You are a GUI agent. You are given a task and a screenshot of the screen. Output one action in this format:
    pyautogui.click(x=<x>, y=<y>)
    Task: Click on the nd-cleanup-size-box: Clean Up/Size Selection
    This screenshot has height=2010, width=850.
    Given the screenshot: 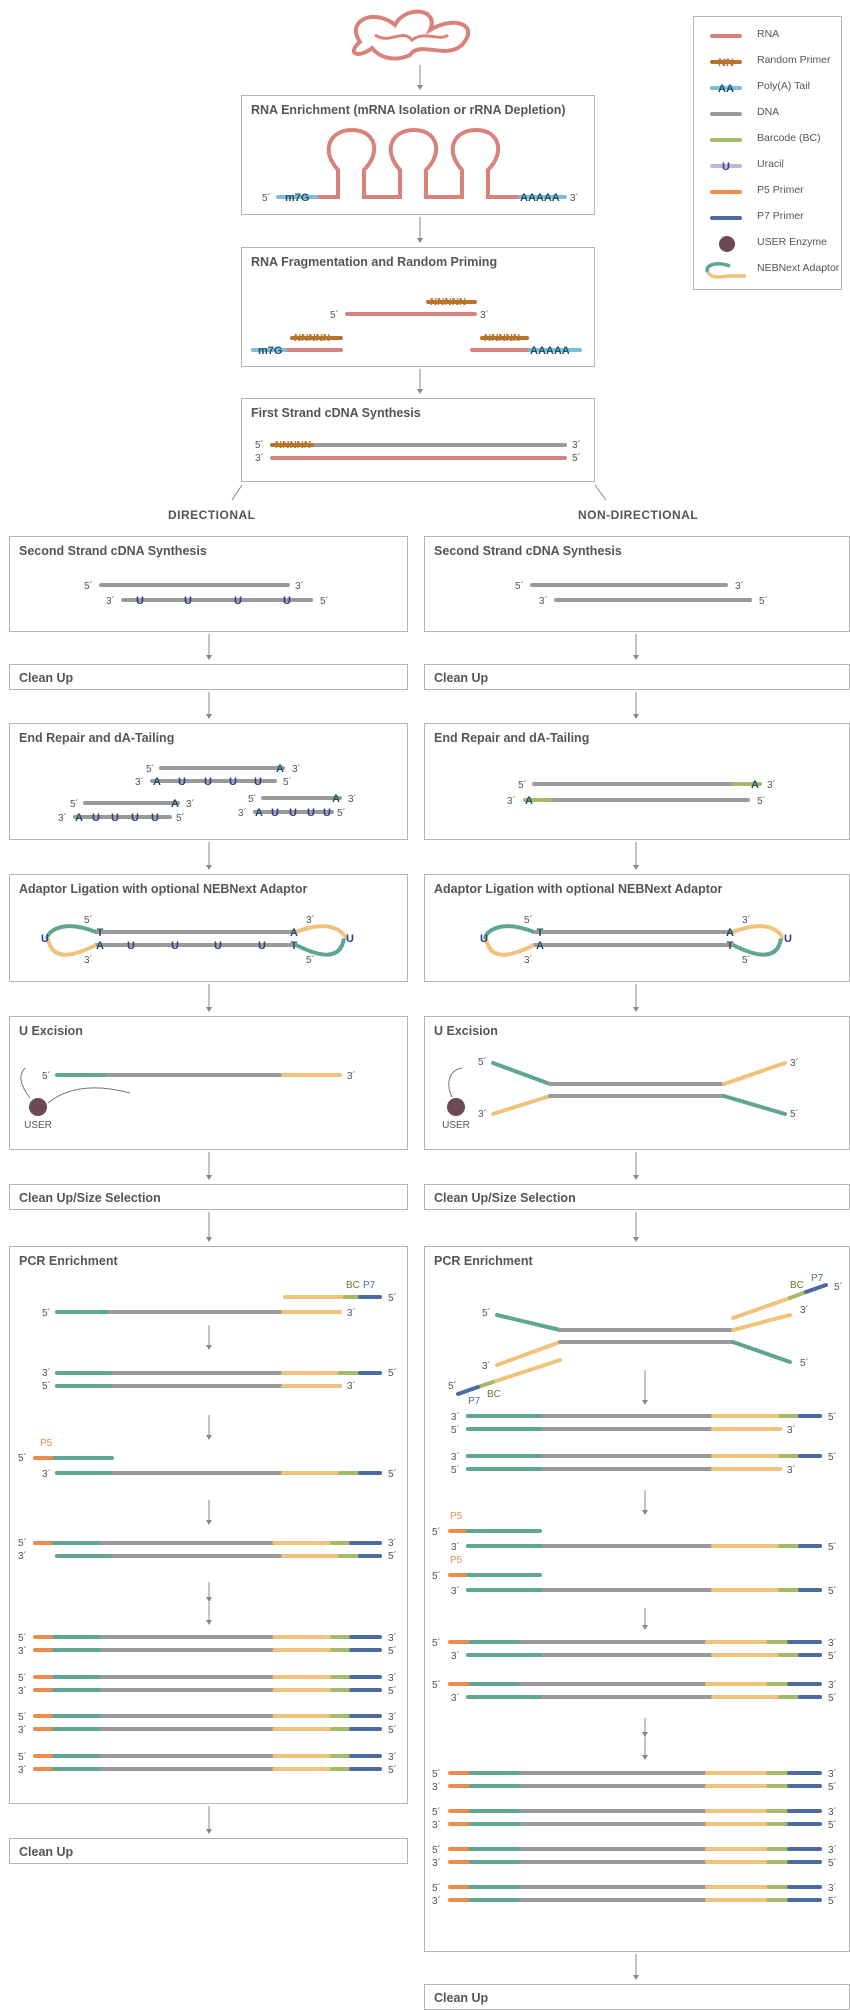 What is the action you would take?
    pyautogui.click(x=637, y=1197)
    